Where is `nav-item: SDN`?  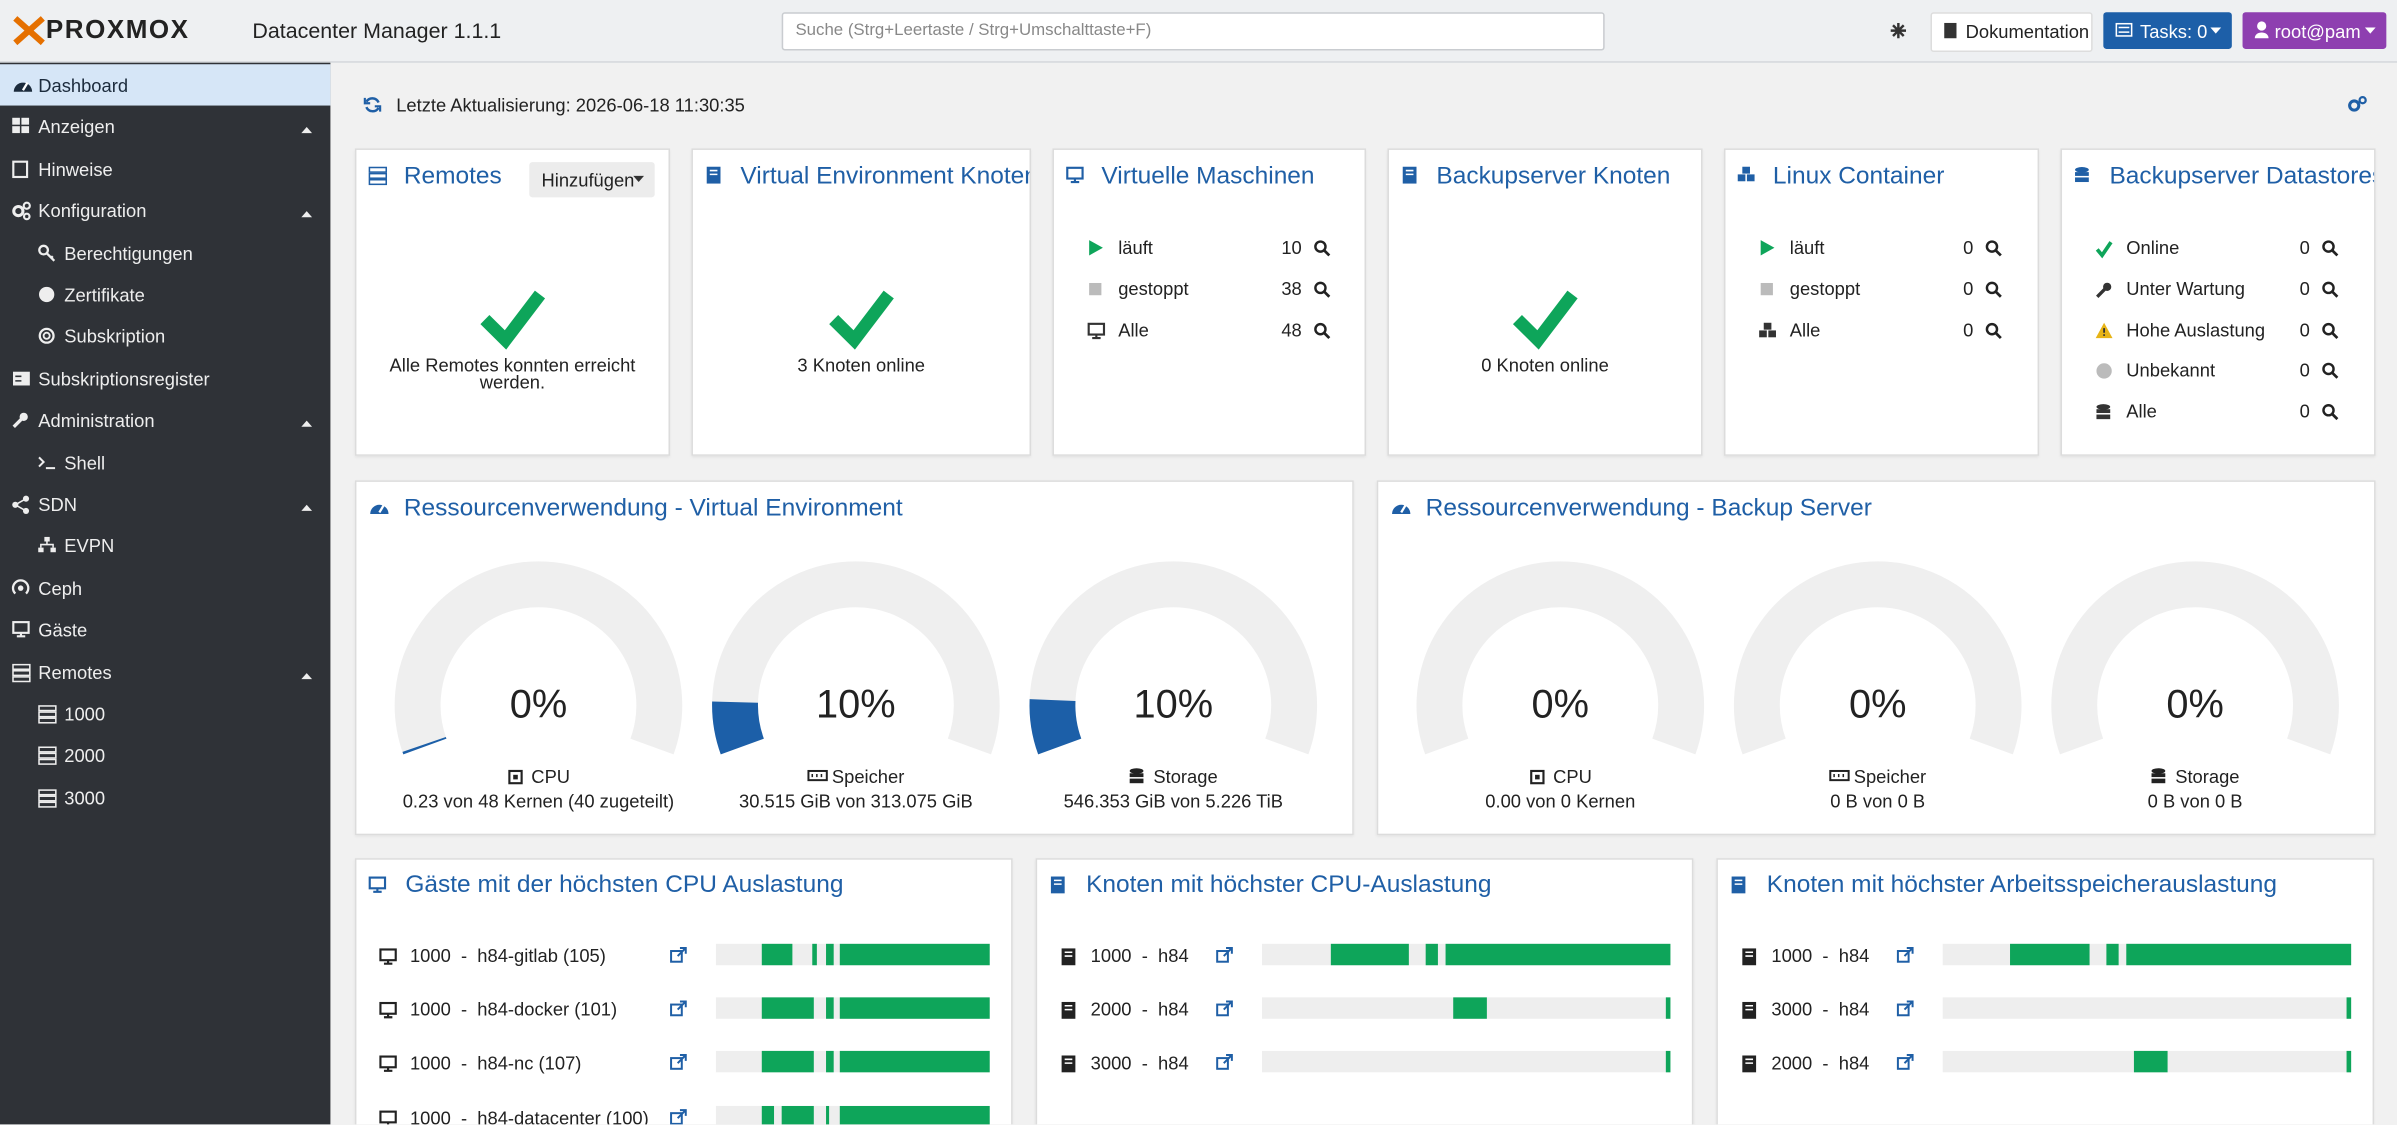
nav-item: SDN is located at coordinates (165, 503).